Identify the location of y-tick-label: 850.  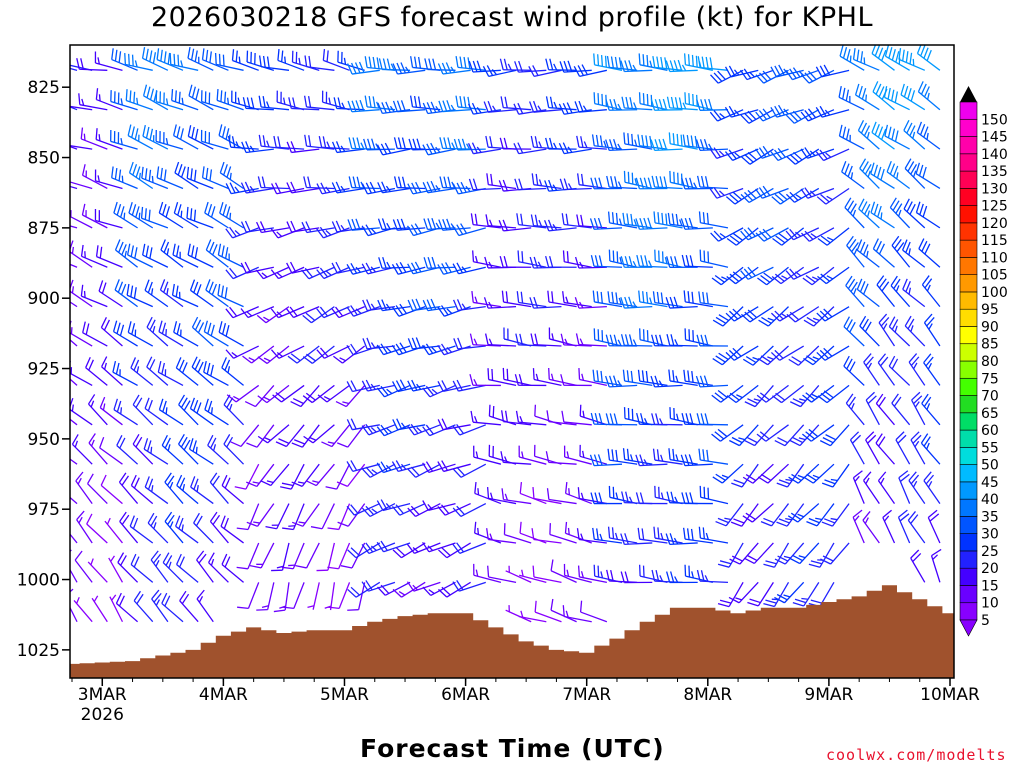
(44, 159).